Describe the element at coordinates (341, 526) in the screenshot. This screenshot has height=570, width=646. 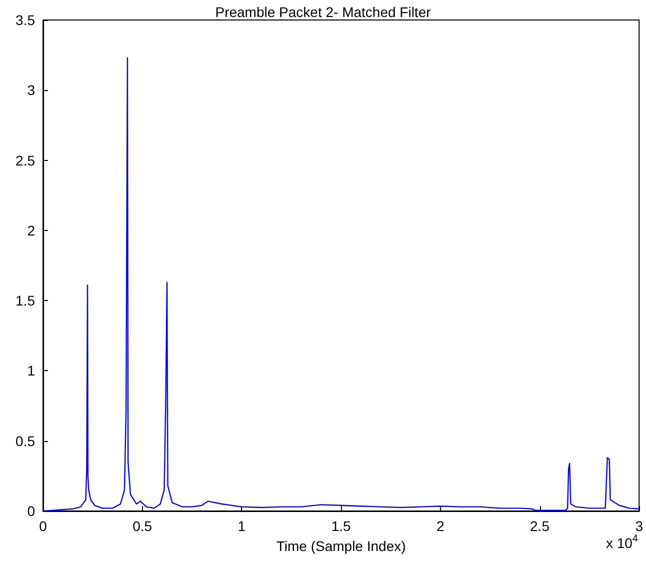
I see `x-tick-label: 1.5` at that location.